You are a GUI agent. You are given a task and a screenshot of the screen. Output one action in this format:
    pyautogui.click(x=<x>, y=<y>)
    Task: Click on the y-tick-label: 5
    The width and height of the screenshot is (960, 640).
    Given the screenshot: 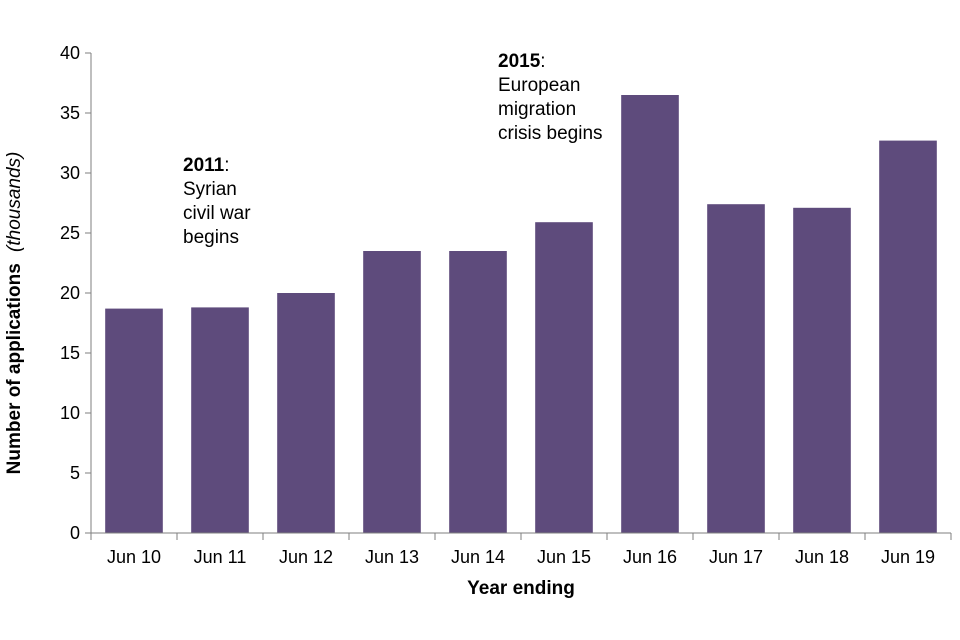 What is the action you would take?
    pyautogui.click(x=75, y=473)
    